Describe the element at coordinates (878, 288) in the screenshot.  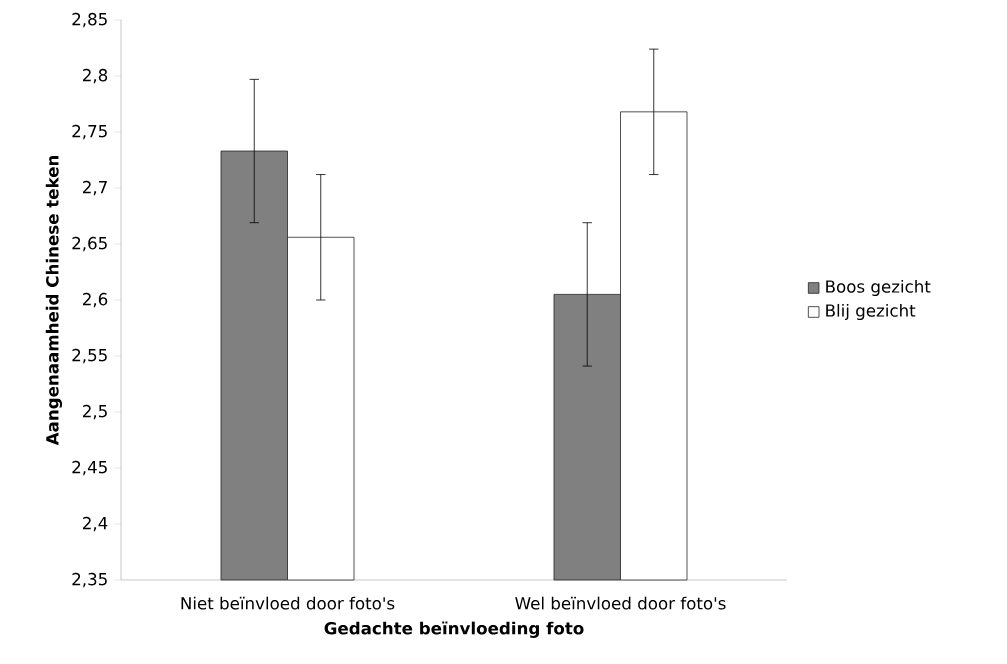
I see `legend-label: Boos gezicht` at that location.